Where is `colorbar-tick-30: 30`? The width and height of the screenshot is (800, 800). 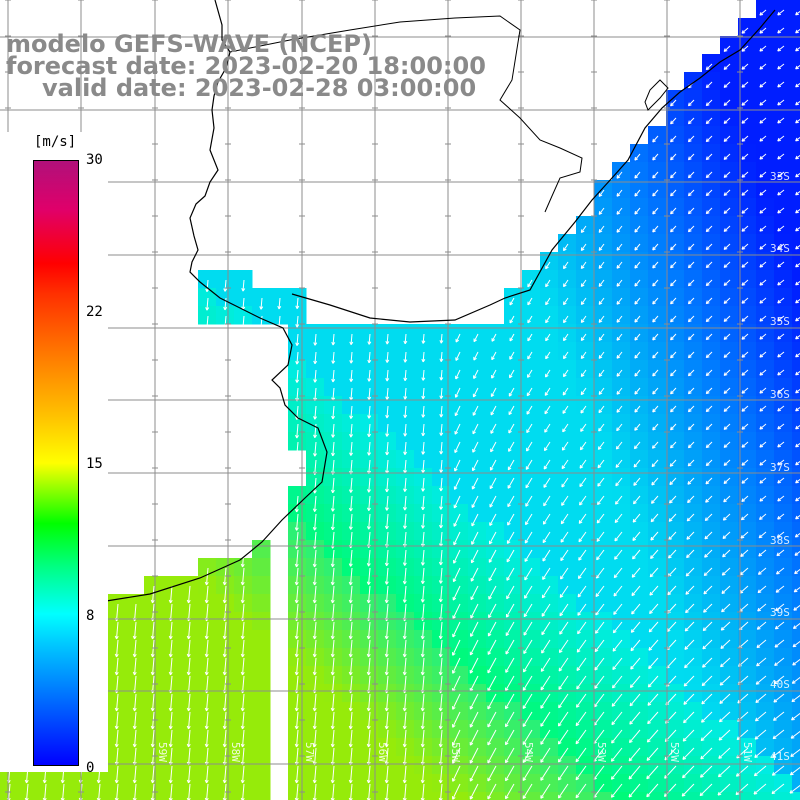
colorbar-tick-30: 30 is located at coordinates (94, 160).